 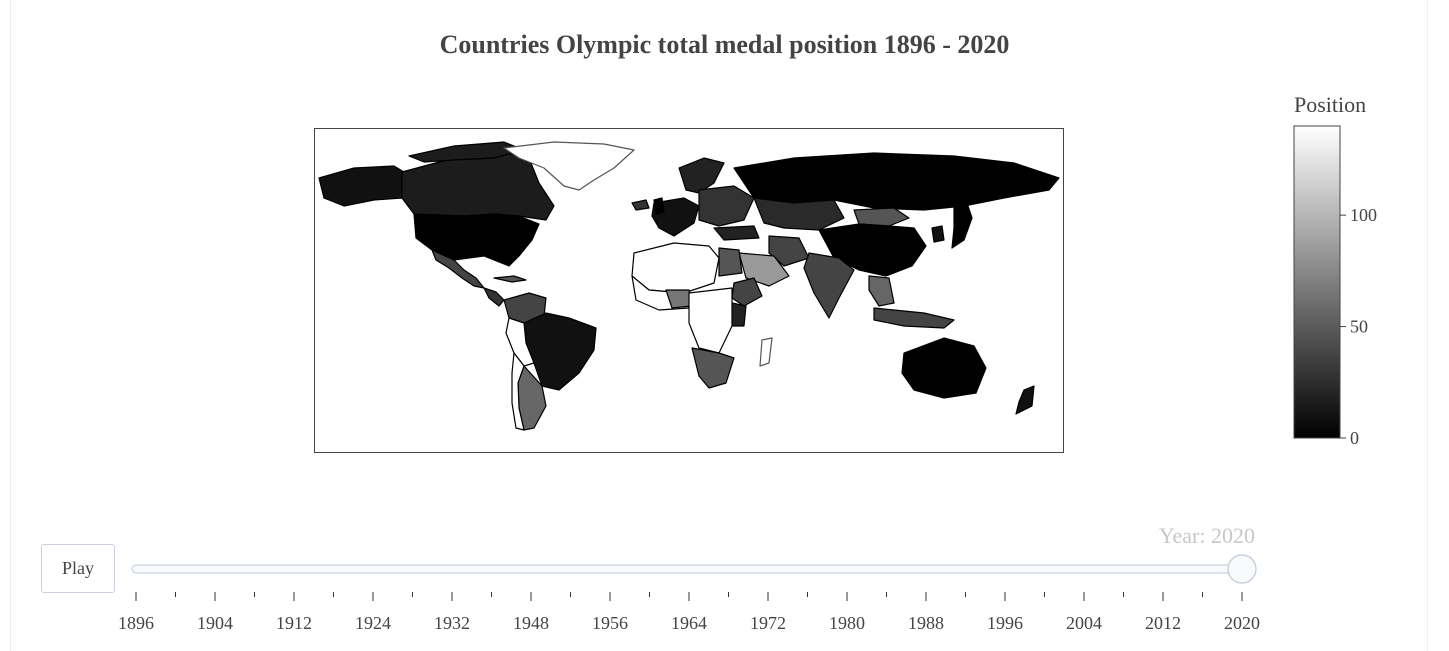 What do you see at coordinates (768, 623) in the screenshot?
I see `slider-tick-label: 1972` at bounding box center [768, 623].